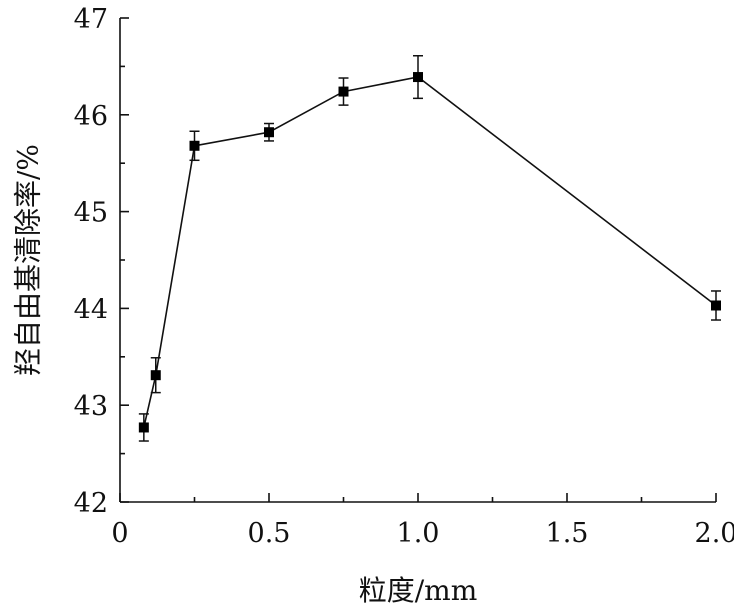 The height and width of the screenshot is (611, 734). What do you see at coordinates (567, 533) in the screenshot?
I see `x-tick-label: 1.5` at bounding box center [567, 533].